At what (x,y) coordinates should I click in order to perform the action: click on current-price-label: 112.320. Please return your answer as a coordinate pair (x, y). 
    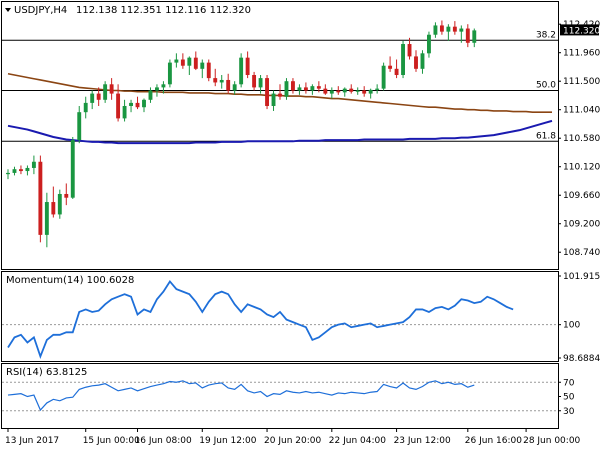
    Looking at the image, I should click on (581, 31).